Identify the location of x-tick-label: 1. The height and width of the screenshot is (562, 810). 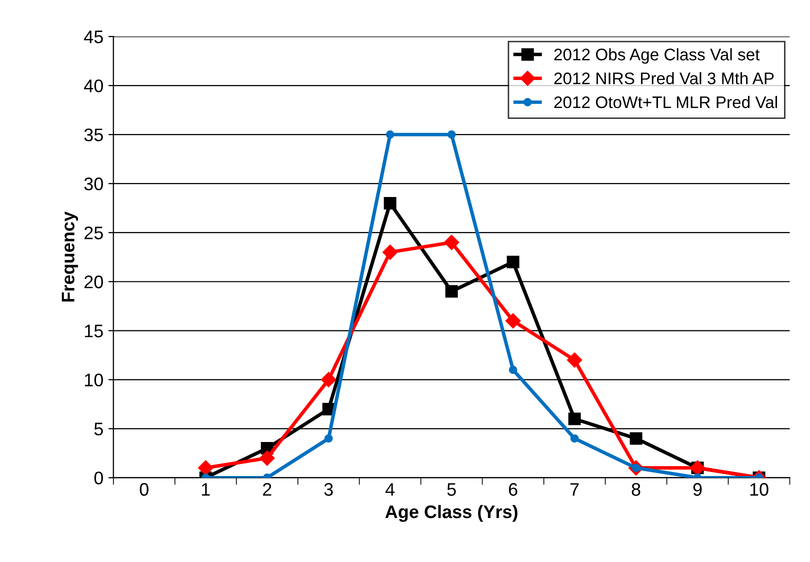
(206, 489).